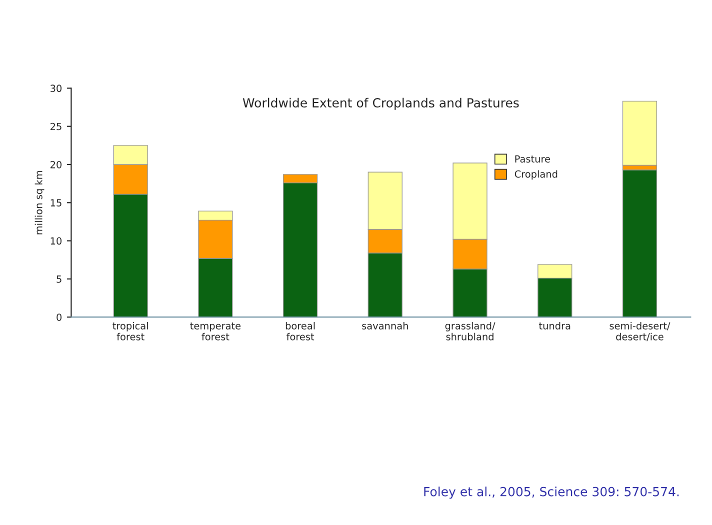 This screenshot has height=525, width=712. What do you see at coordinates (554, 326) in the screenshot?
I see `x-tick-label: tundra` at bounding box center [554, 326].